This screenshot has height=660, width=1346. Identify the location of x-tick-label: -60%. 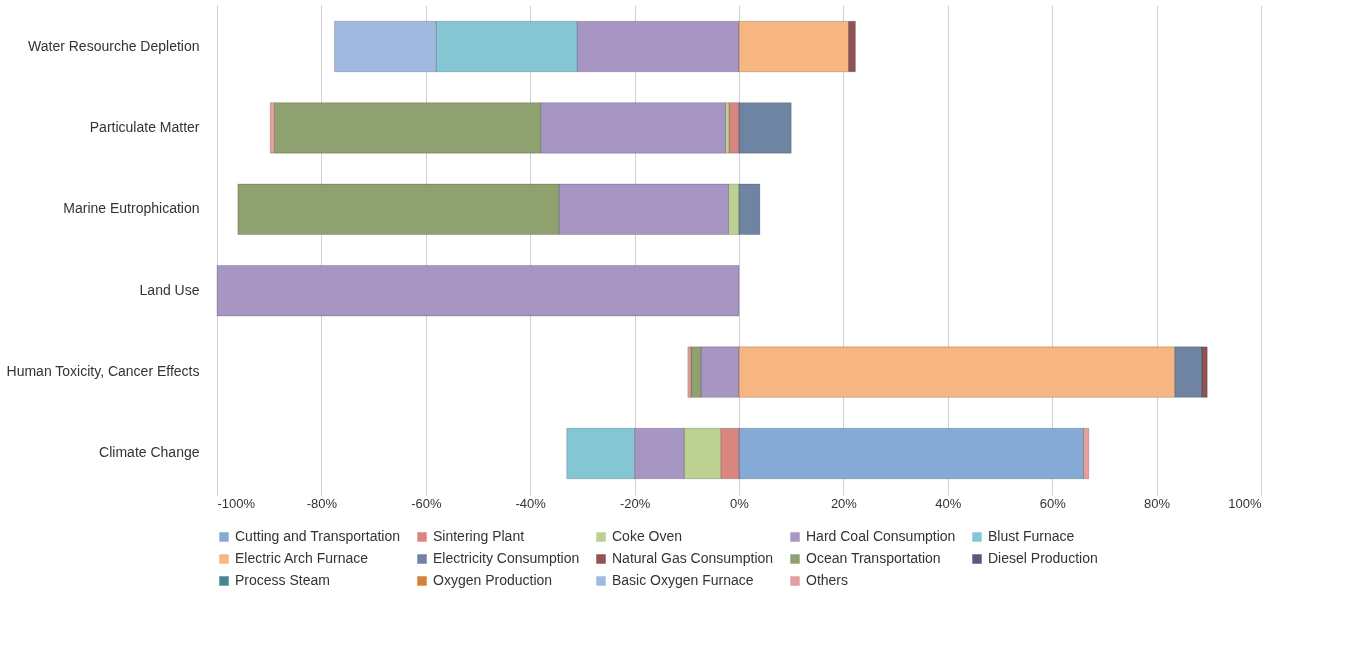
(426, 503).